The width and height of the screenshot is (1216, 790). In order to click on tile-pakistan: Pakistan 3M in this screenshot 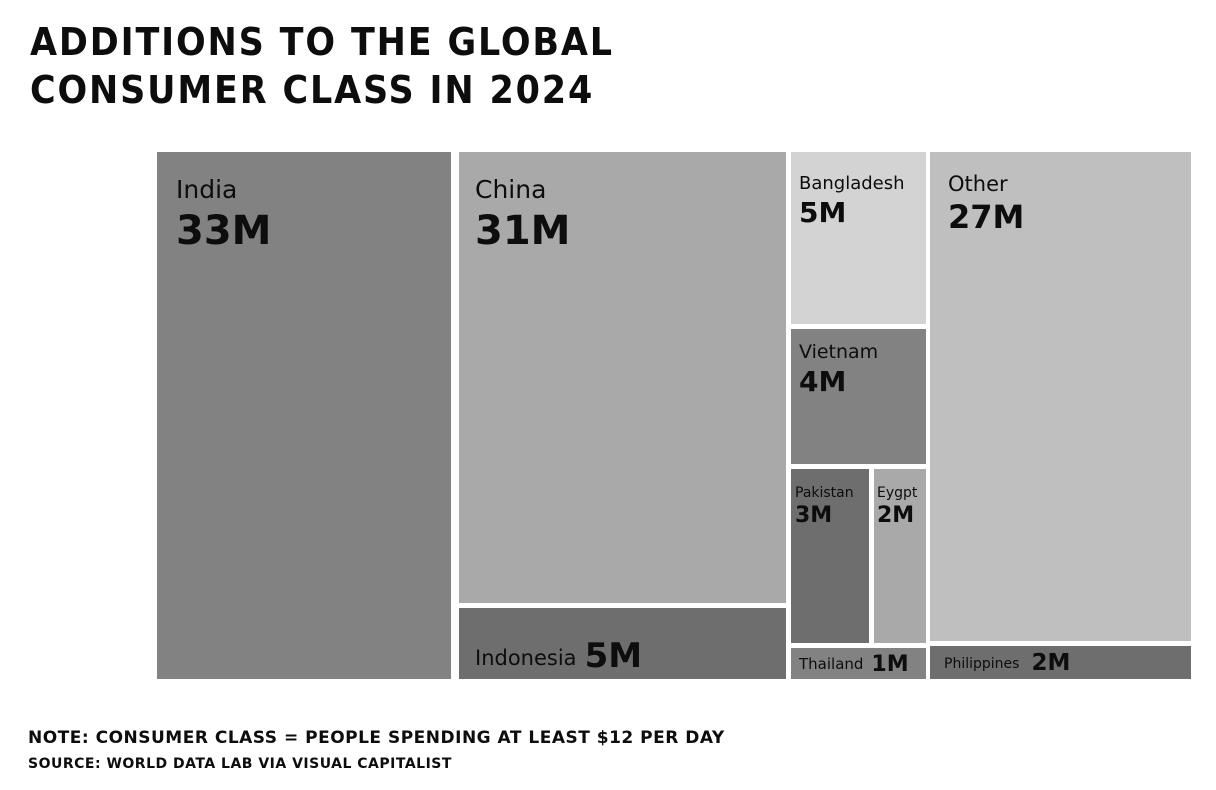, I will do `click(830, 556)`.